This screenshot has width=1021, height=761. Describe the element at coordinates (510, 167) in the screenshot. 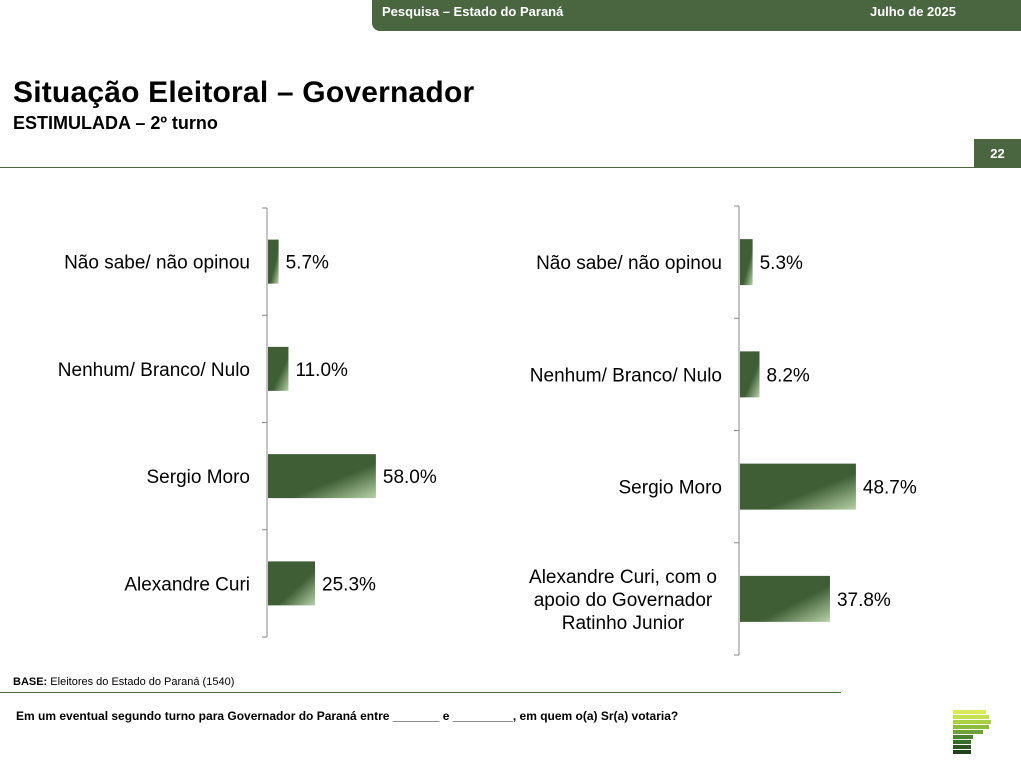

I see `header-divider` at that location.